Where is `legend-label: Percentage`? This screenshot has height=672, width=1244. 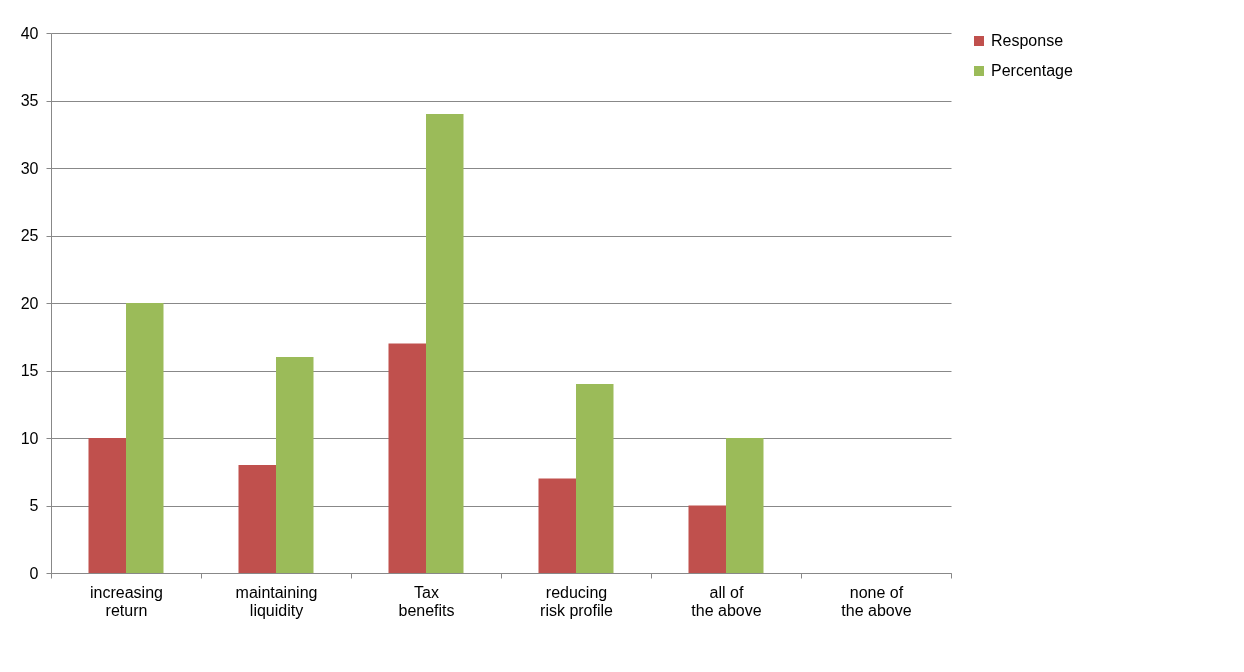
legend-label: Percentage is located at coordinates (1032, 70).